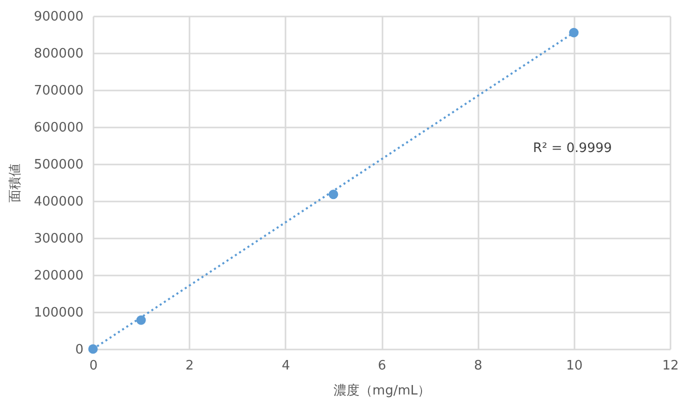 The height and width of the screenshot is (405, 689). What do you see at coordinates (382, 366) in the screenshot?
I see `x-tick-label: 6` at bounding box center [382, 366].